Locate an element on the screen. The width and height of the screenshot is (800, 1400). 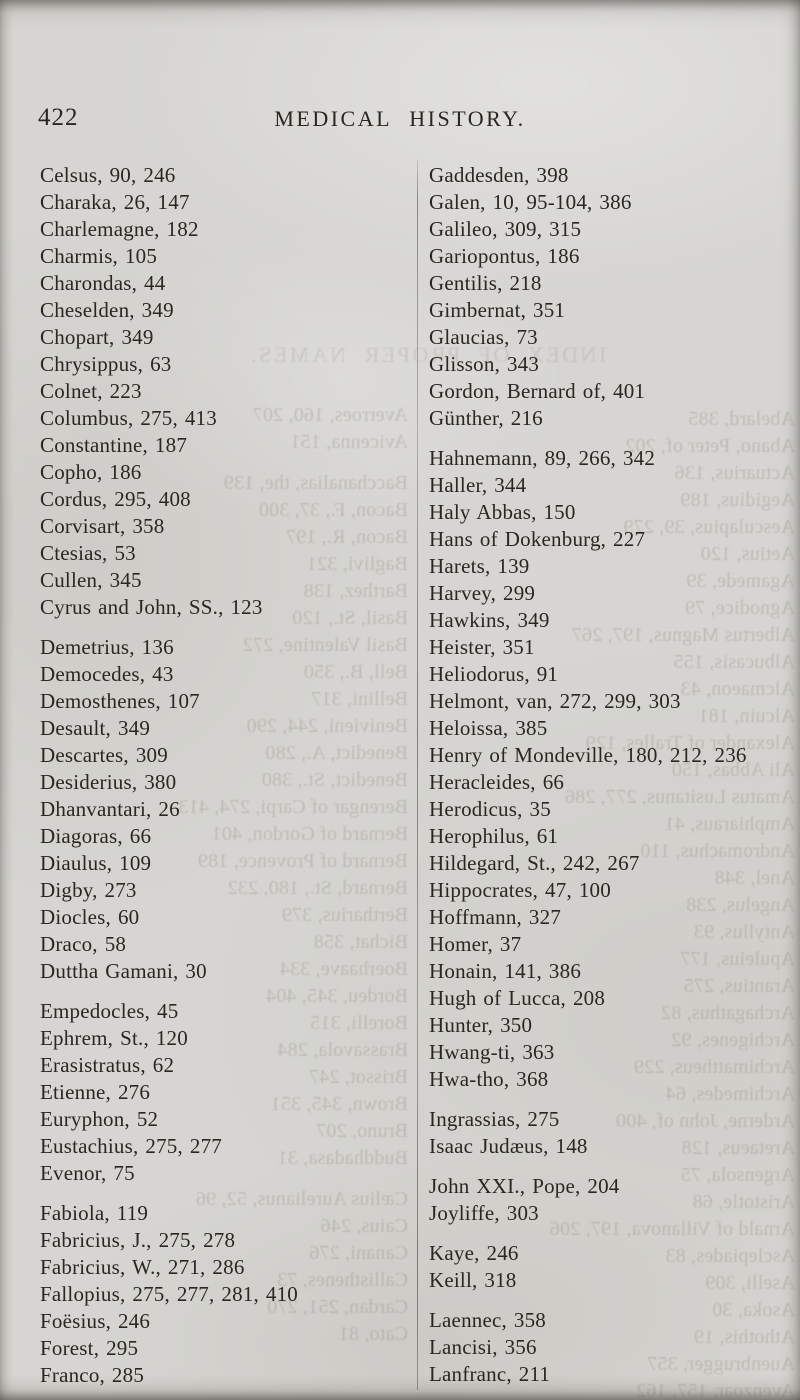
index-entry: Homer, 37 is located at coordinates (475, 944).